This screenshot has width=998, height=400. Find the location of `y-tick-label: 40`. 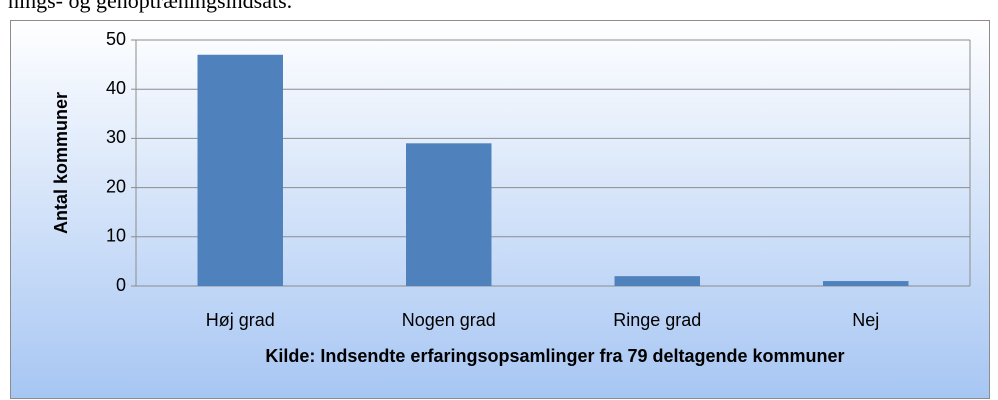

y-tick-label: 40 is located at coordinates (116, 88).